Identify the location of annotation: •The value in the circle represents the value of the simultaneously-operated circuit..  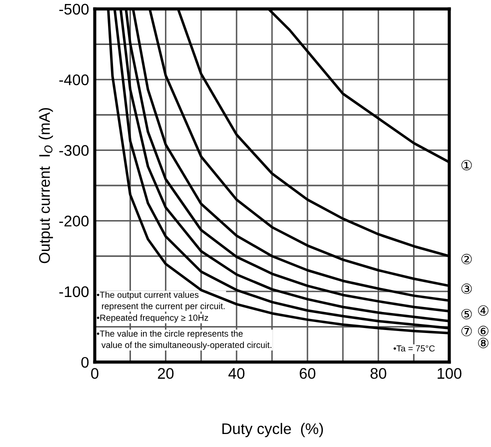
(184, 340).